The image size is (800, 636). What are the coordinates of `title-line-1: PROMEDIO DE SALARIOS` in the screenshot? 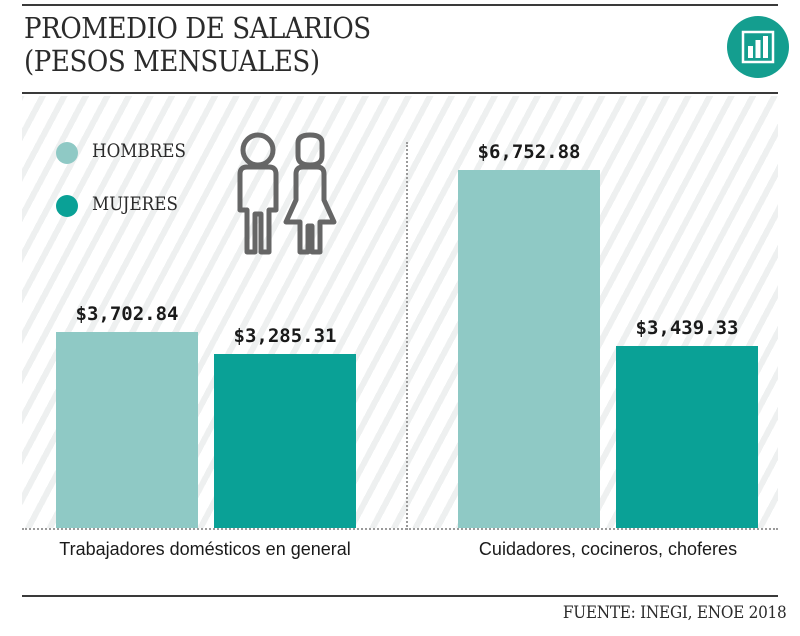 It's located at (197, 28).